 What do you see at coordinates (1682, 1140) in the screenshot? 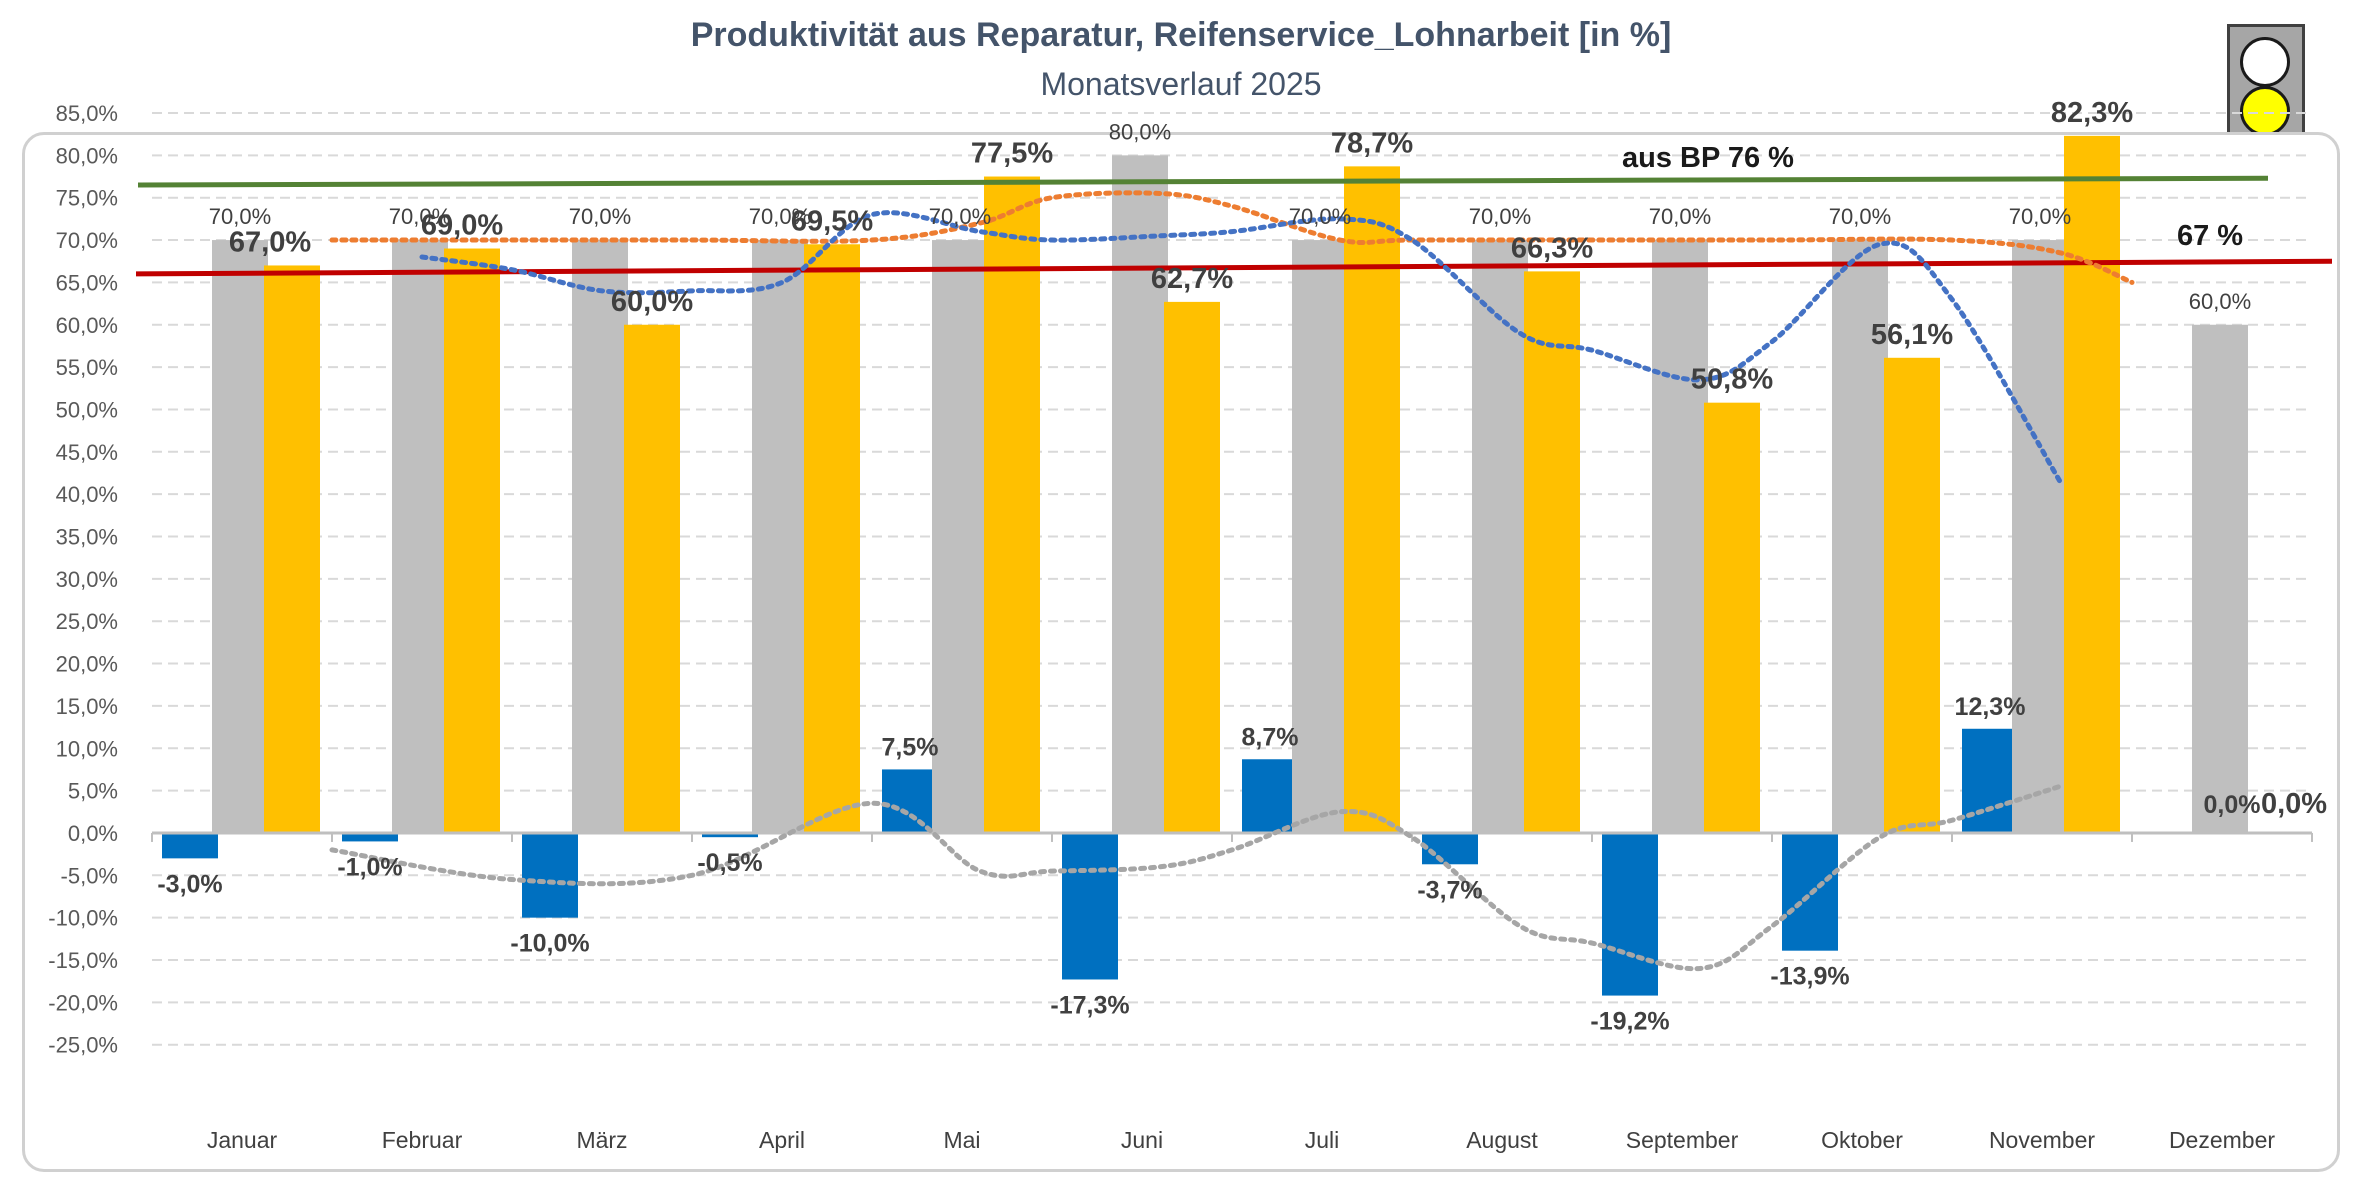
I see `x-tick-label: September` at bounding box center [1682, 1140].